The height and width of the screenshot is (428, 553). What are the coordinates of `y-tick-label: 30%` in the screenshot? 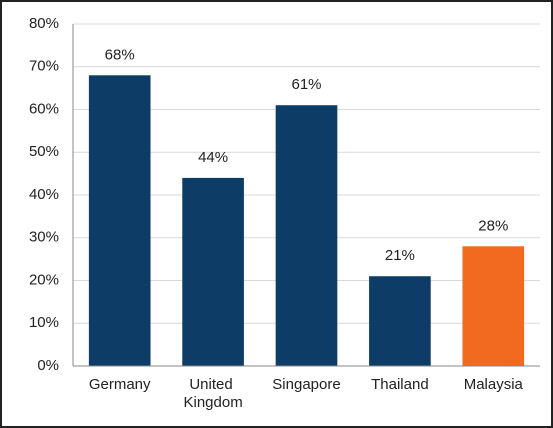 It's located at (44, 237).